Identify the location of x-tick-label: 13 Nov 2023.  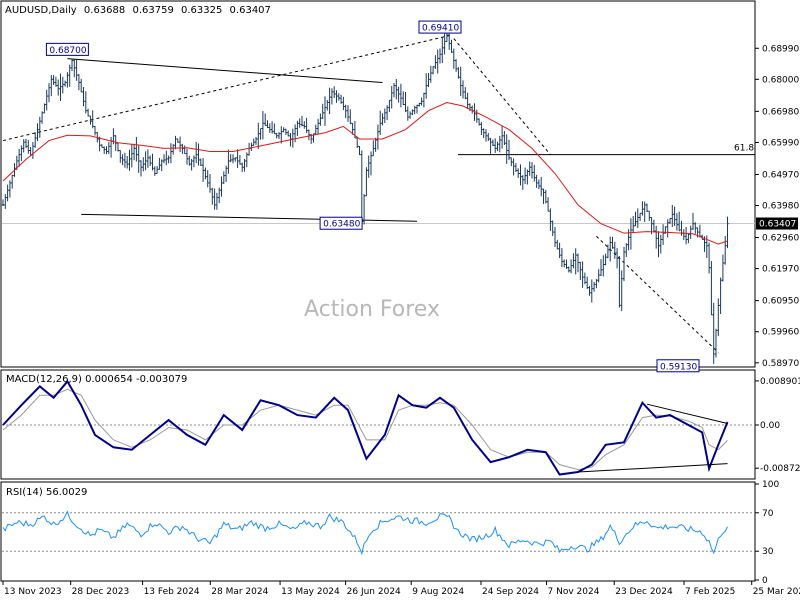
(33, 592).